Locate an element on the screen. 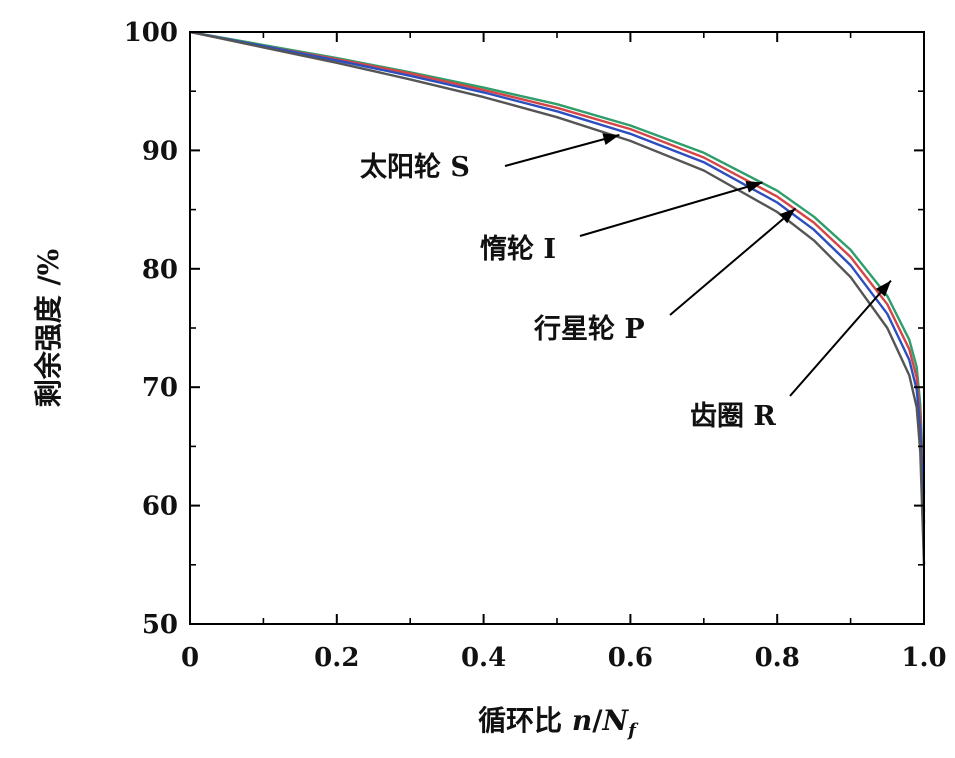 The height and width of the screenshot is (758, 955). annotation-1: 太阳轮 S is located at coordinates (488, 158).